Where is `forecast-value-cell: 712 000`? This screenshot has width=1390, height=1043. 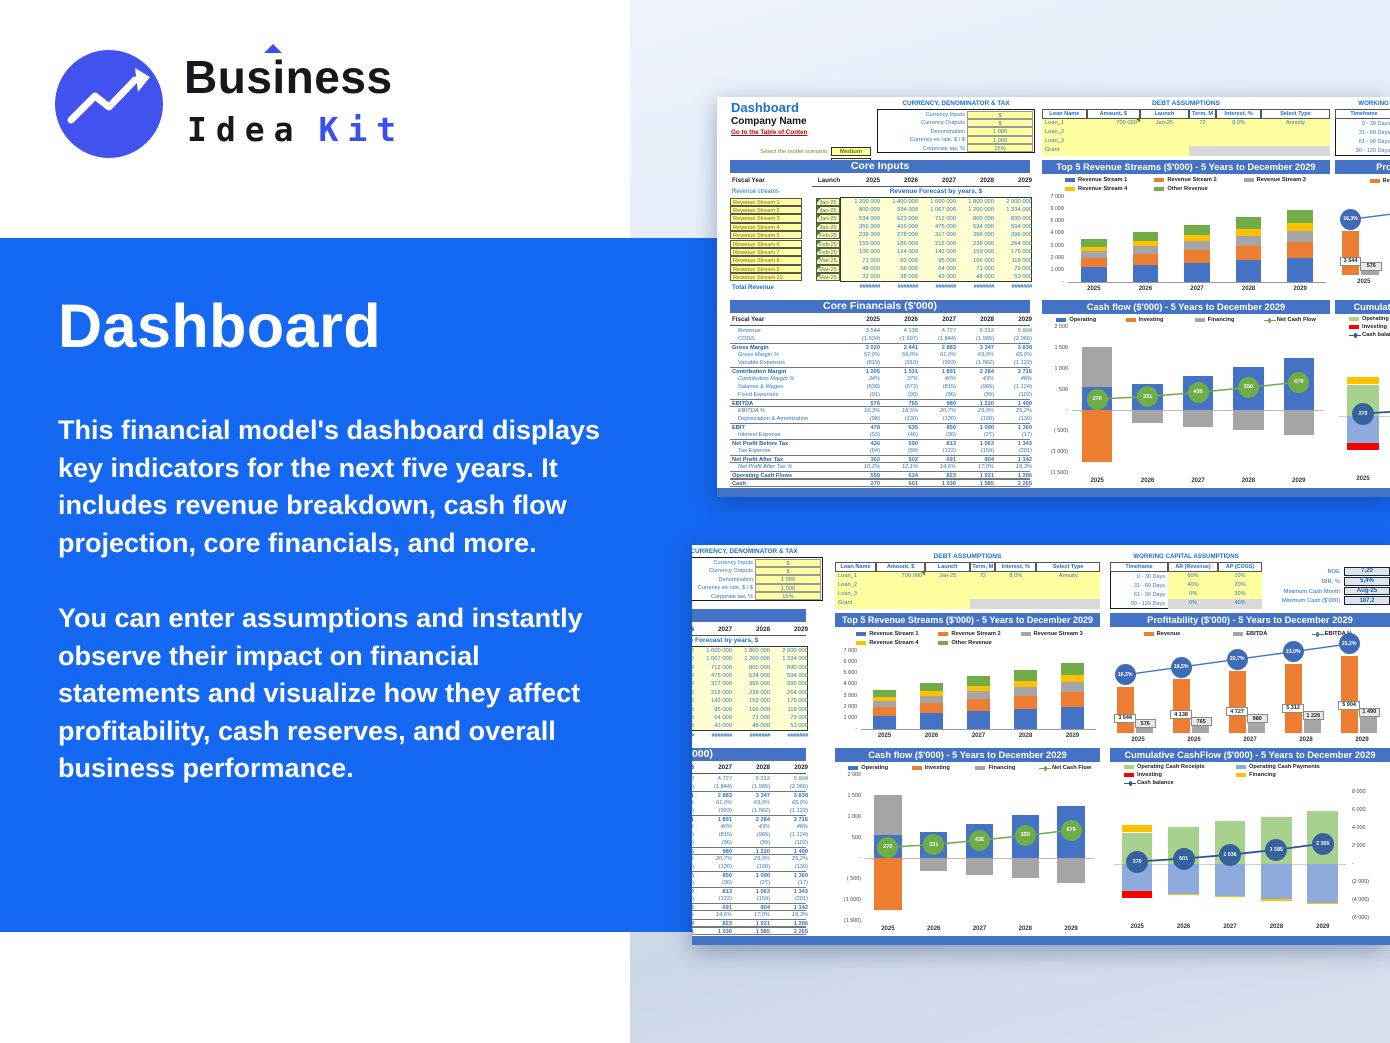
forecast-value-cell: 712 000 is located at coordinates (945, 218).